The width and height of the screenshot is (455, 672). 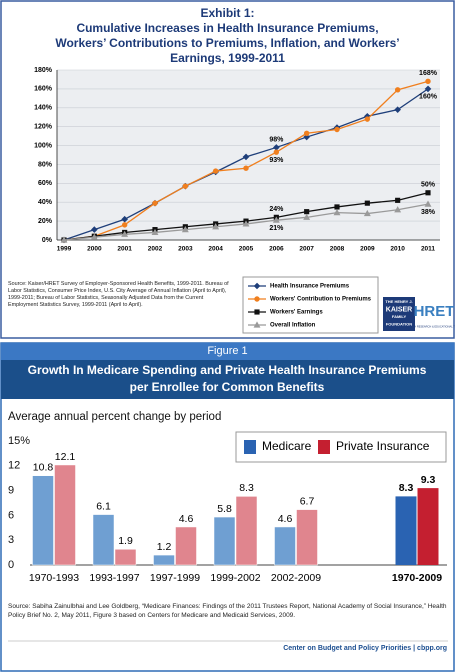 I want to click on x-tick-label: 1999-2002, so click(x=235, y=578).